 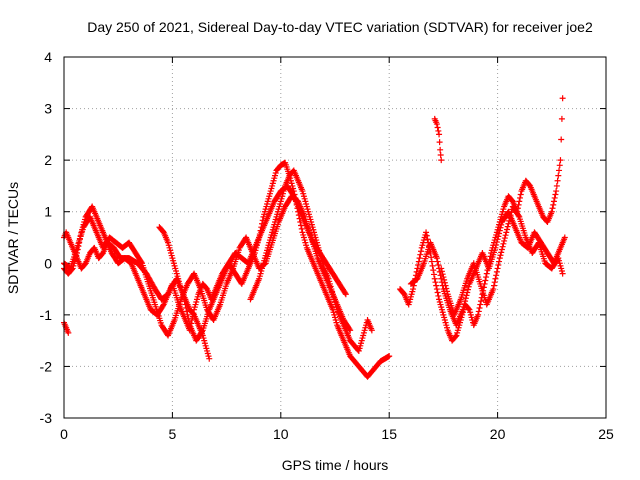 I want to click on y-tick-label: -2, so click(x=46, y=366).